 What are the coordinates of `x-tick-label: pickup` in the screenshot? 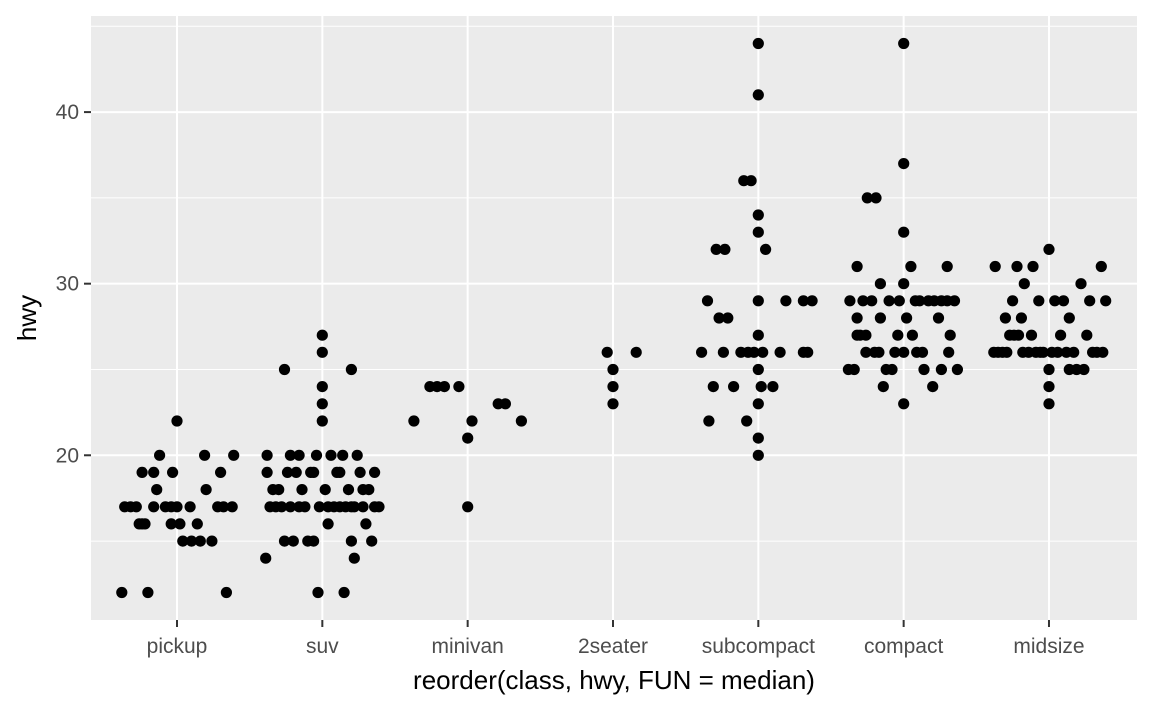 It's located at (177, 646).